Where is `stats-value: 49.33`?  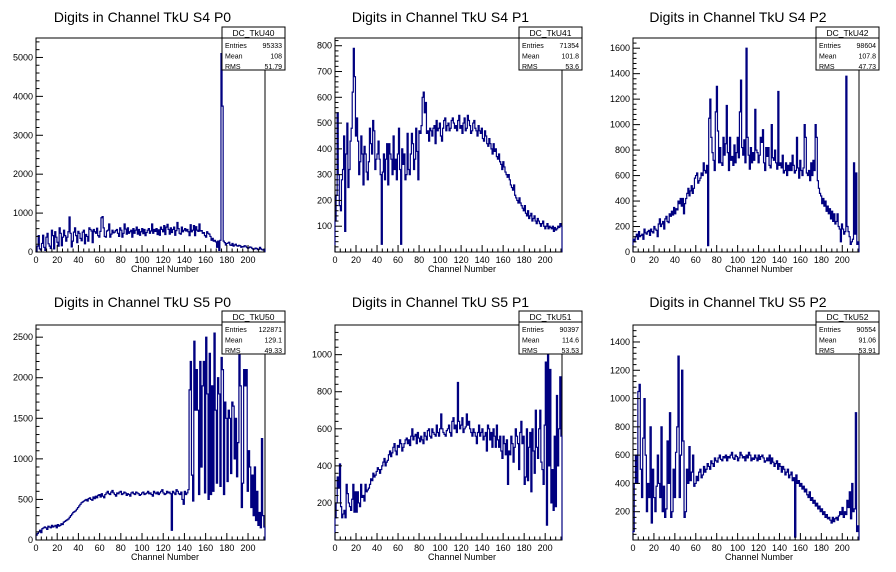
stats-value: 49.33 is located at coordinates (273, 351).